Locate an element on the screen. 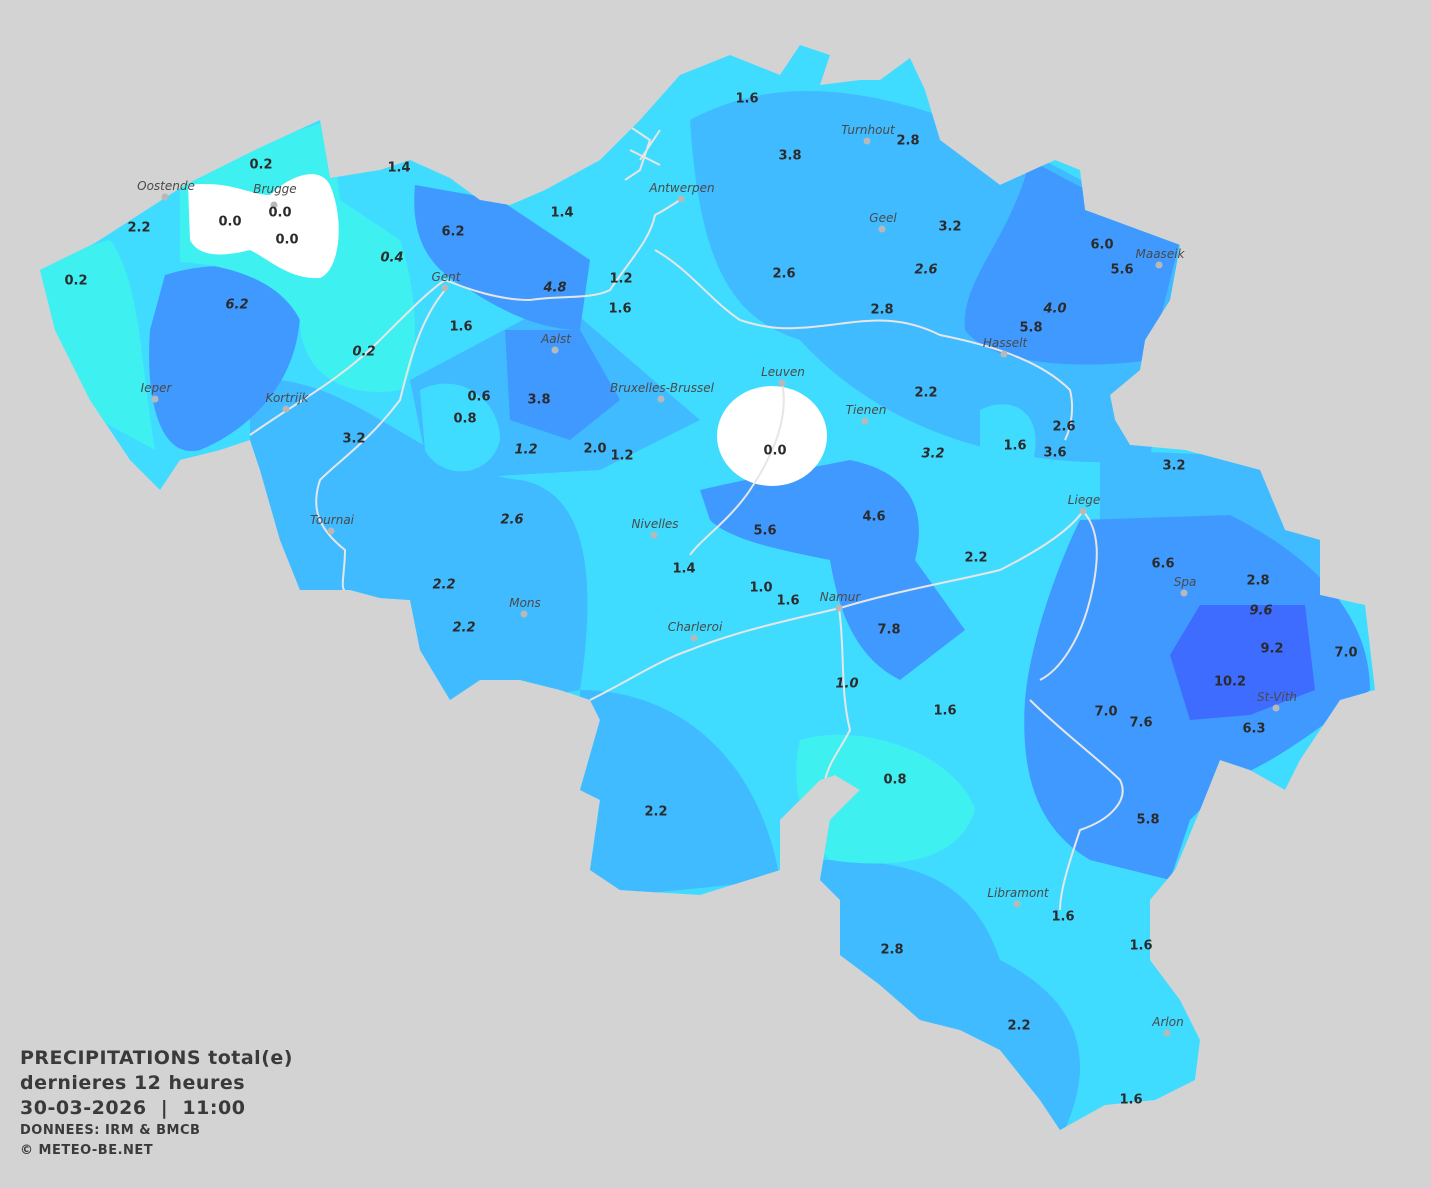 This screenshot has height=1188, width=1431. legend-datetime: 30-03-2026 | 11:00 is located at coordinates (133, 1108).